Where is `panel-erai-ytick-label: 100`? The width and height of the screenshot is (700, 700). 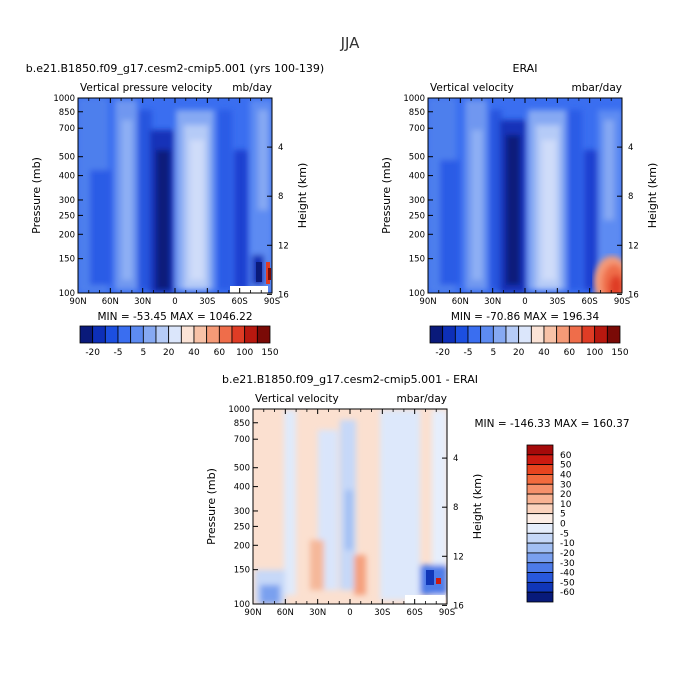
panel-erai-ytick-label: 100 is located at coordinates (417, 294).